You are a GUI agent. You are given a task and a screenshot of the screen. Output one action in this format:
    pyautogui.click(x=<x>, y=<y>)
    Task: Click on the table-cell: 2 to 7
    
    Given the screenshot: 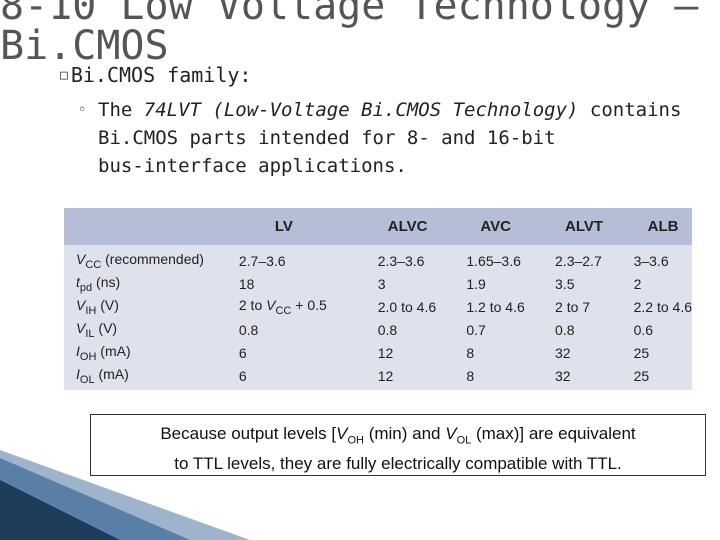 What is the action you would take?
    pyautogui.click(x=573, y=306)
    